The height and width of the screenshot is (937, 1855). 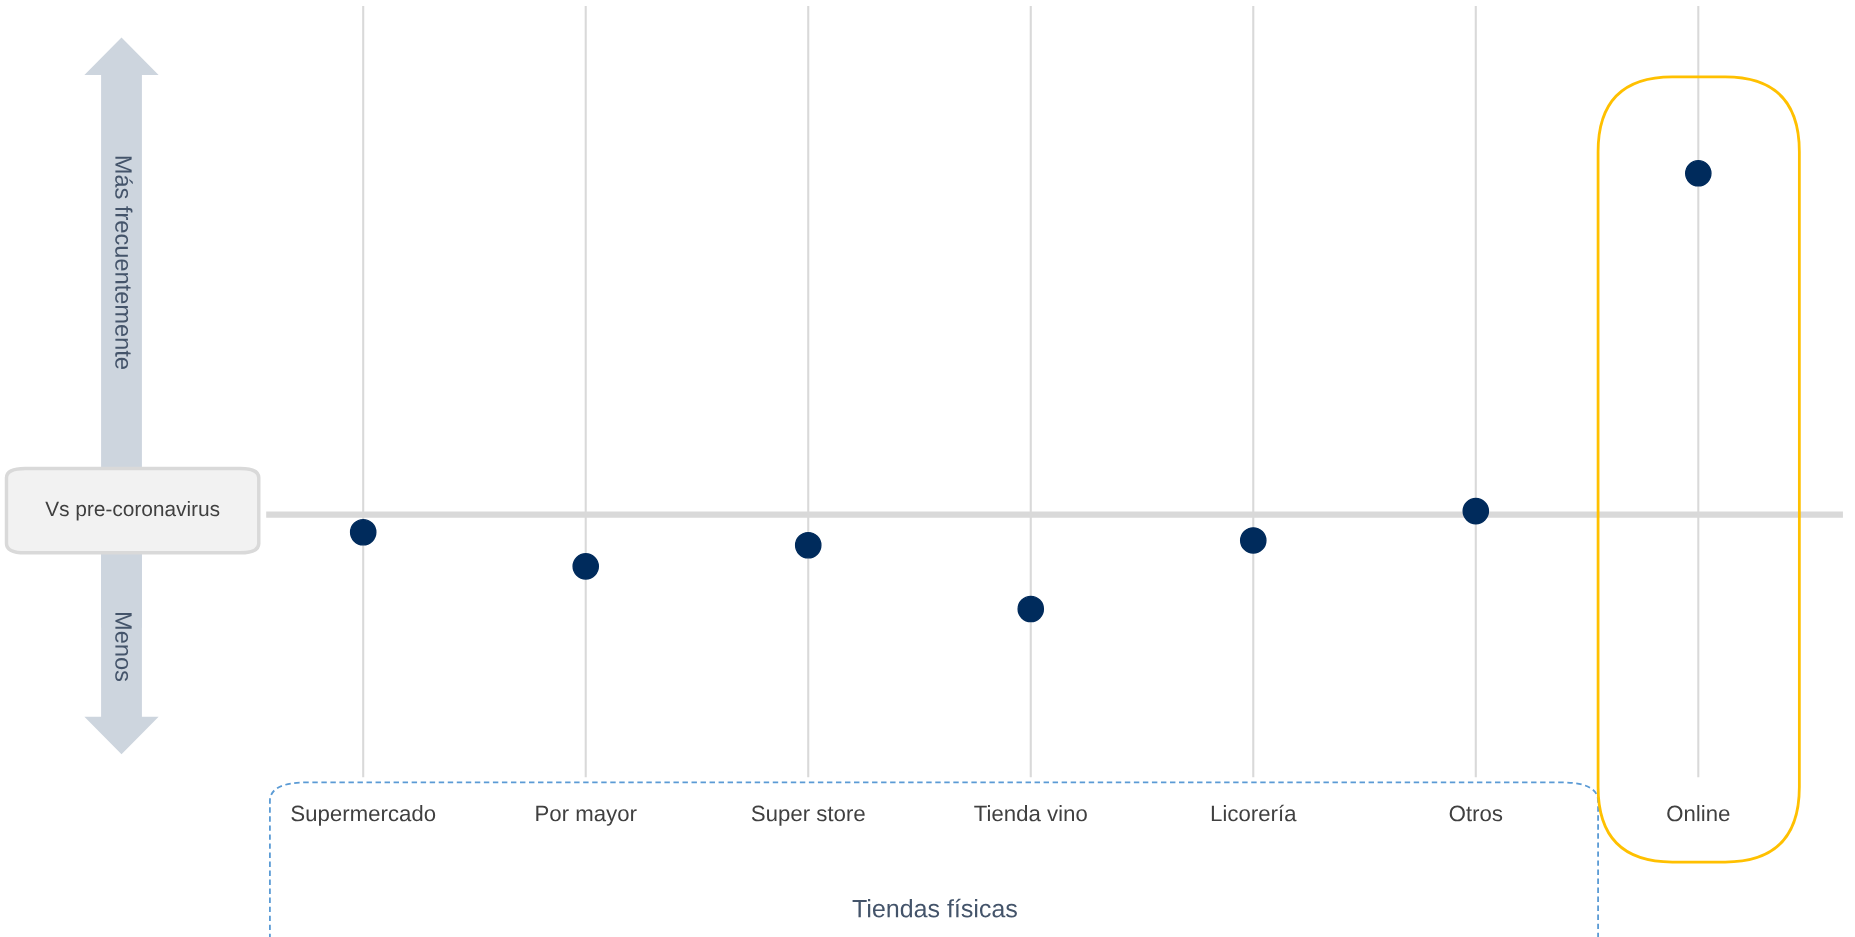 What do you see at coordinates (123, 647) in the screenshot?
I see `text: Menos` at bounding box center [123, 647].